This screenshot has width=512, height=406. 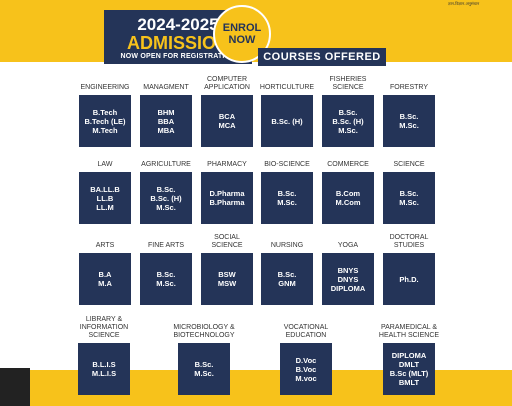 I want to click on course-name: B.Tech, so click(x=105, y=112).